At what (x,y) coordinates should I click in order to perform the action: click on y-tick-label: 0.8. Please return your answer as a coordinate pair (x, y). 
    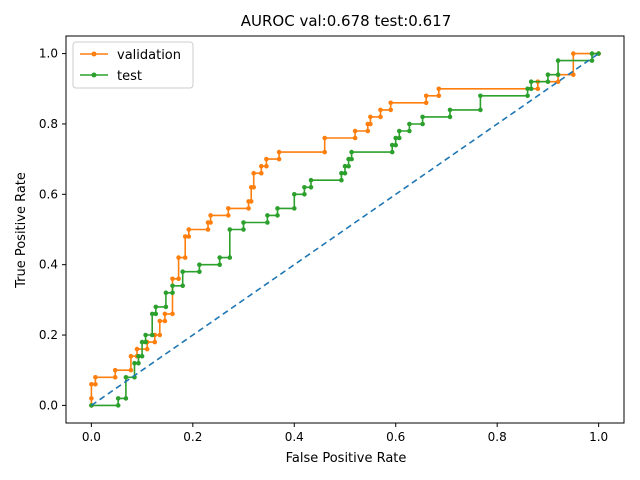
    Looking at the image, I should click on (48, 124).